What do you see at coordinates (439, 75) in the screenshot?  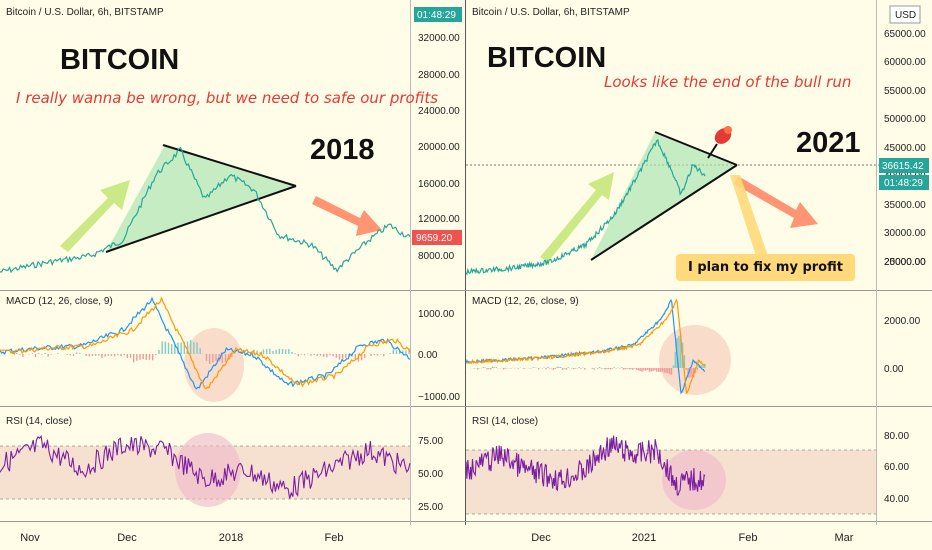 I see `axis-tick-label: 28000.00` at bounding box center [439, 75].